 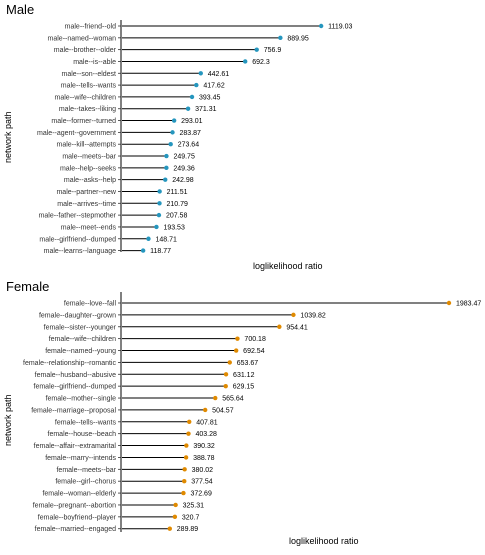 What do you see at coordinates (160, 251) in the screenshot?
I see `male-value-label: 118.77` at bounding box center [160, 251].